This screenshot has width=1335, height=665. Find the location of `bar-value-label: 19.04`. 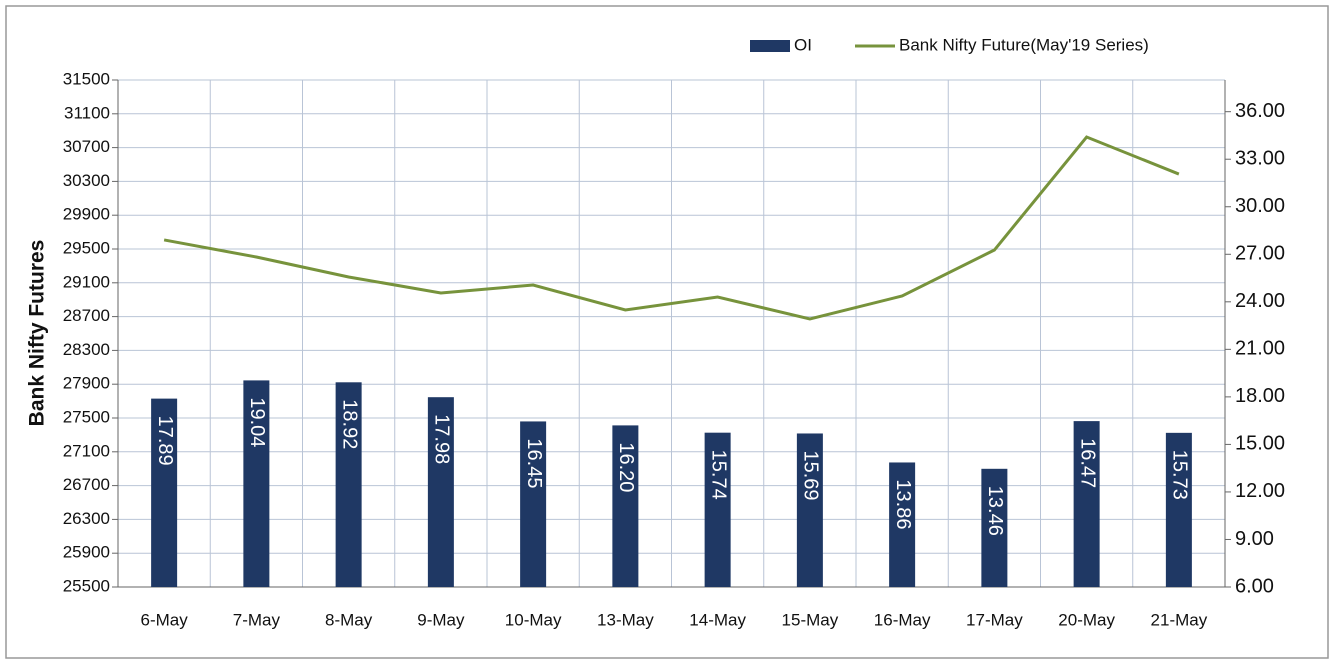

bar-value-label: 19.04 is located at coordinates (257, 422).